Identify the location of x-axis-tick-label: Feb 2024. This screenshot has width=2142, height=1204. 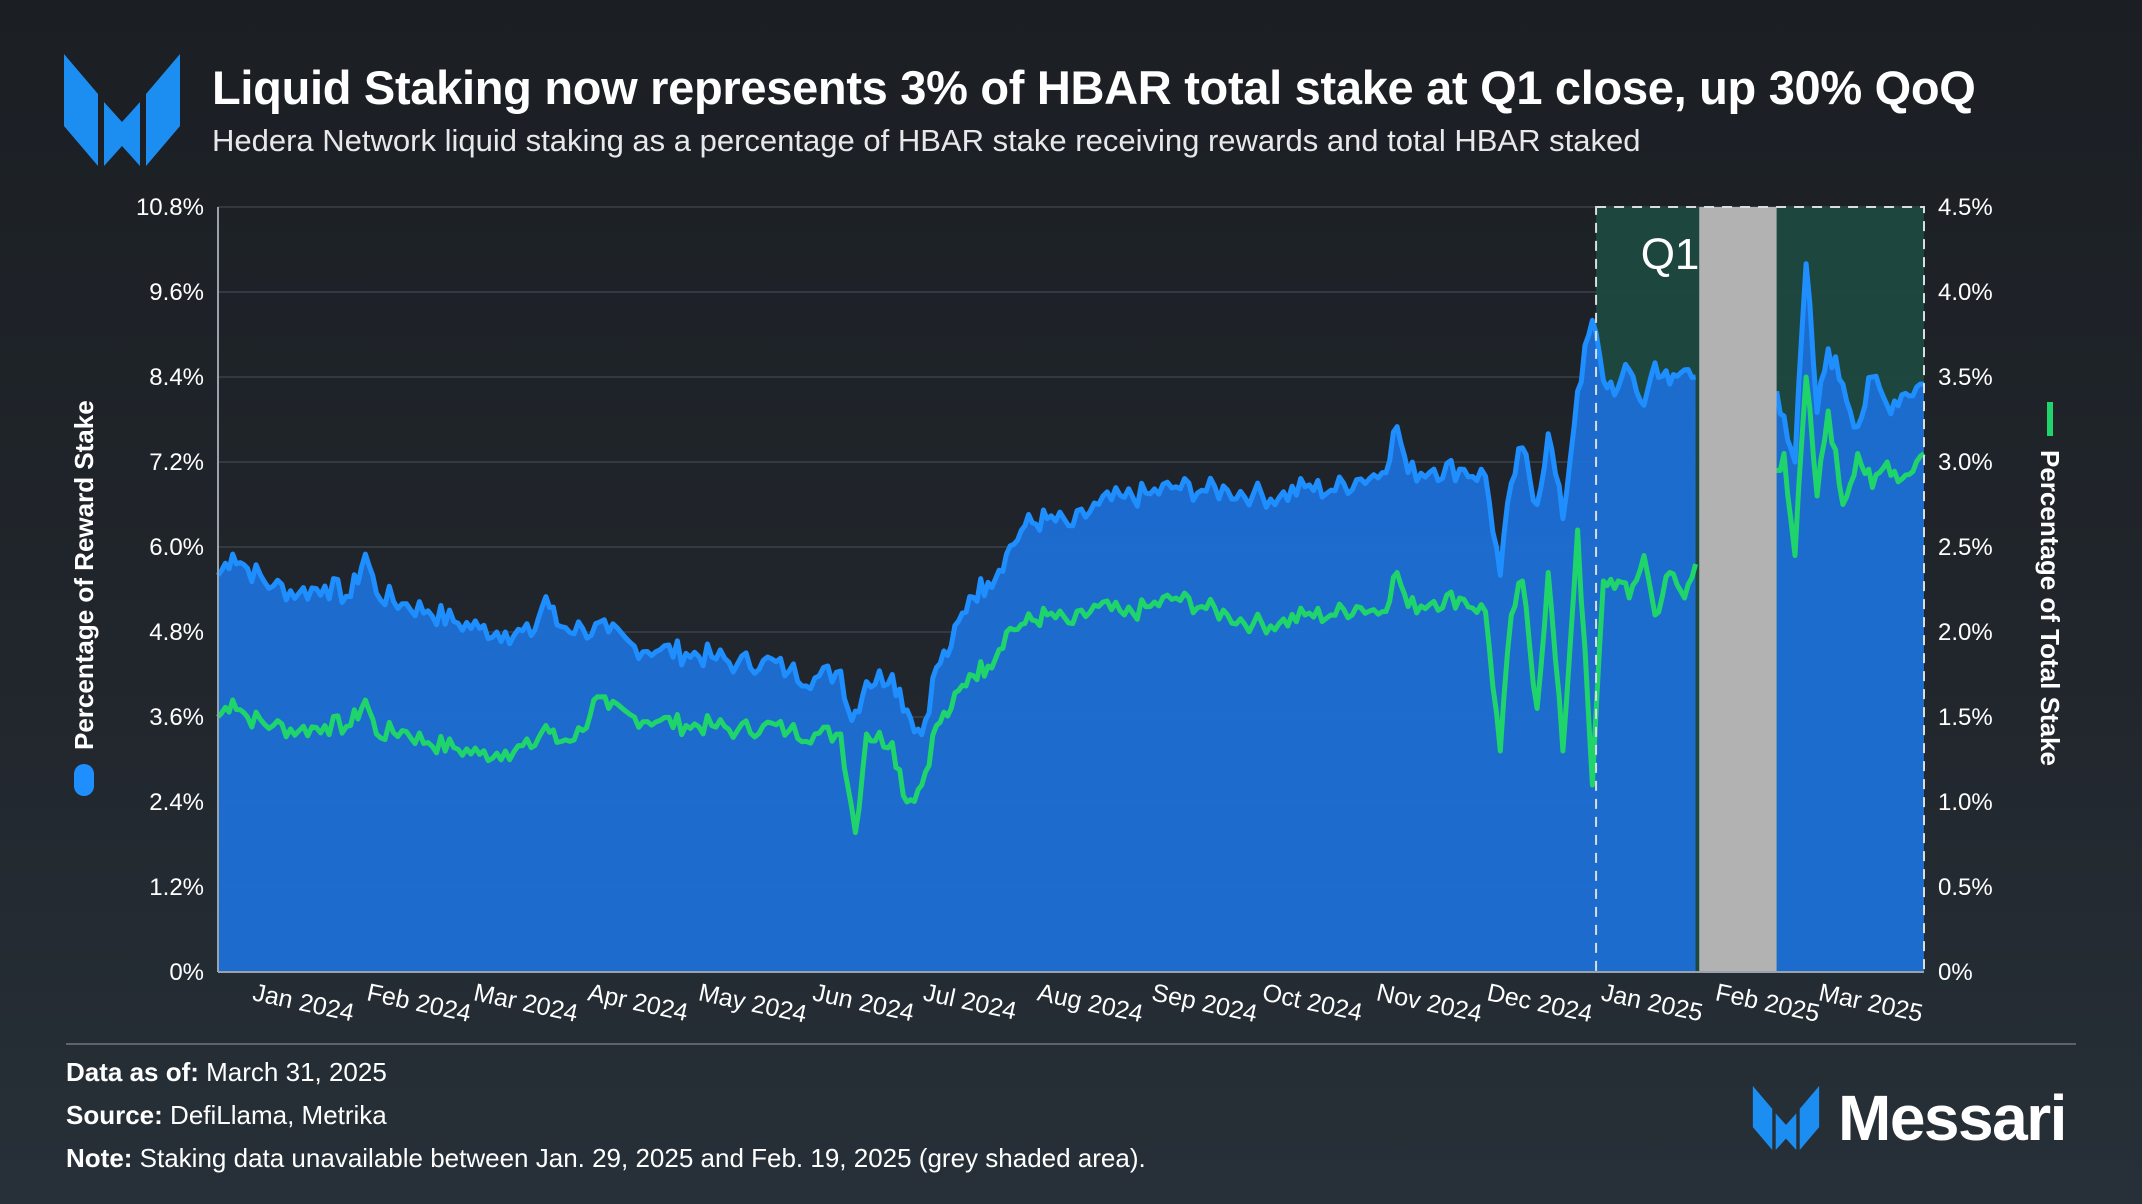
(418, 1002).